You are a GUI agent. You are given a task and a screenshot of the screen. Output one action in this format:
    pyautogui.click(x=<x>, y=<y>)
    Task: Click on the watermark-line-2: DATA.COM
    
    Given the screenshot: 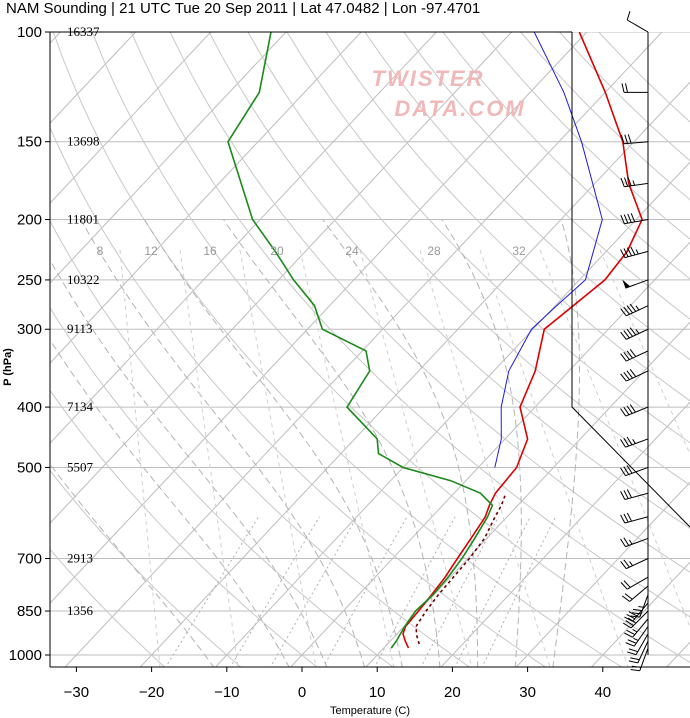 What is the action you would take?
    pyautogui.click(x=459, y=108)
    